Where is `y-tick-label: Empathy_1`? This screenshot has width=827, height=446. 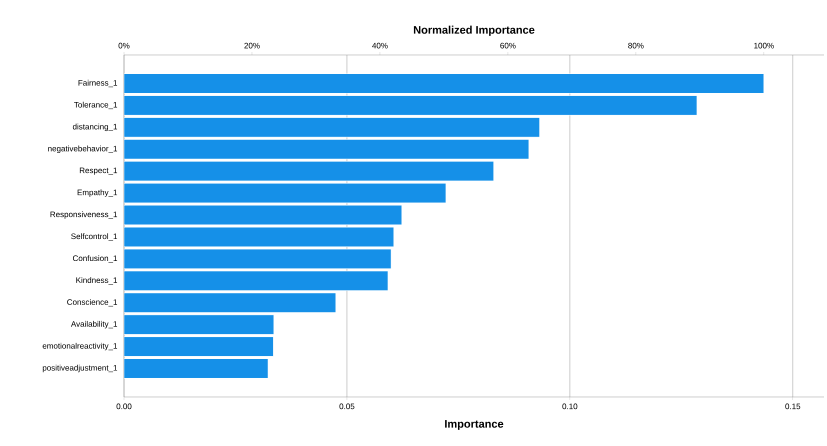
y-tick-label: Empathy_1 is located at coordinates (98, 193).